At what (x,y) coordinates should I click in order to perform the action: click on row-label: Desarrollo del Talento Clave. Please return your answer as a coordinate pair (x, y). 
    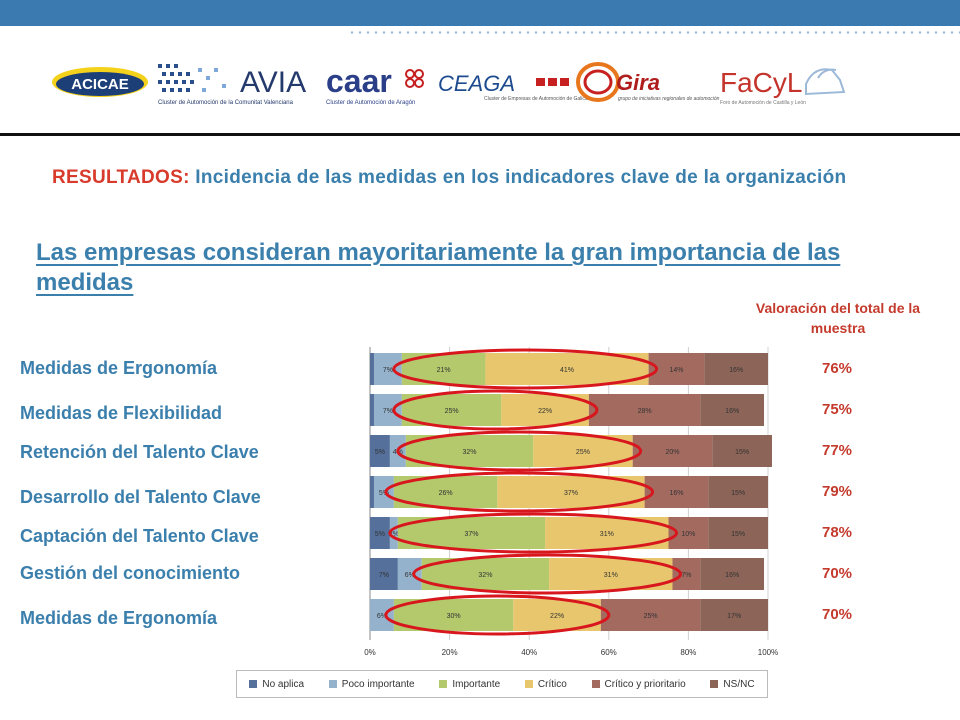
    Looking at the image, I should click on (140, 497).